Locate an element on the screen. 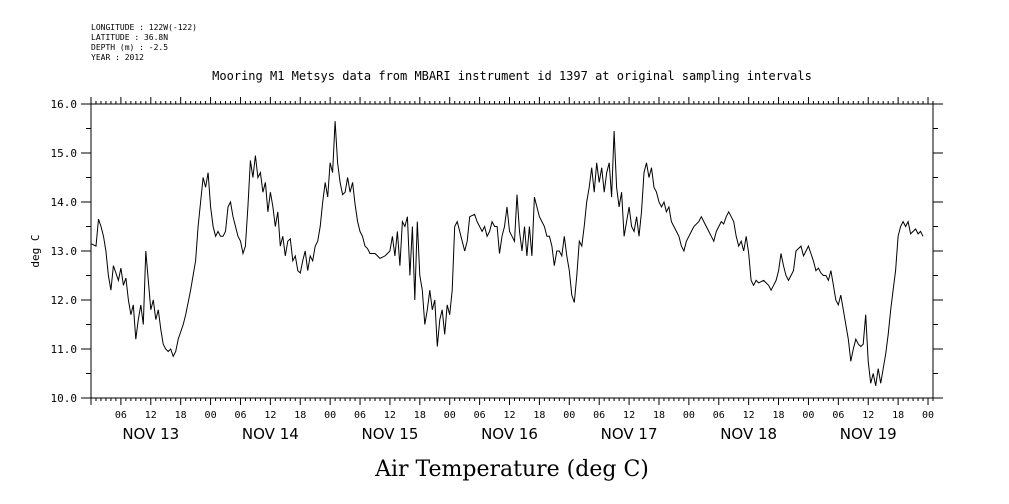 The width and height of the screenshot is (1009, 504). meta-depth: DEPTH (m) : -2.5 is located at coordinates (129, 47).